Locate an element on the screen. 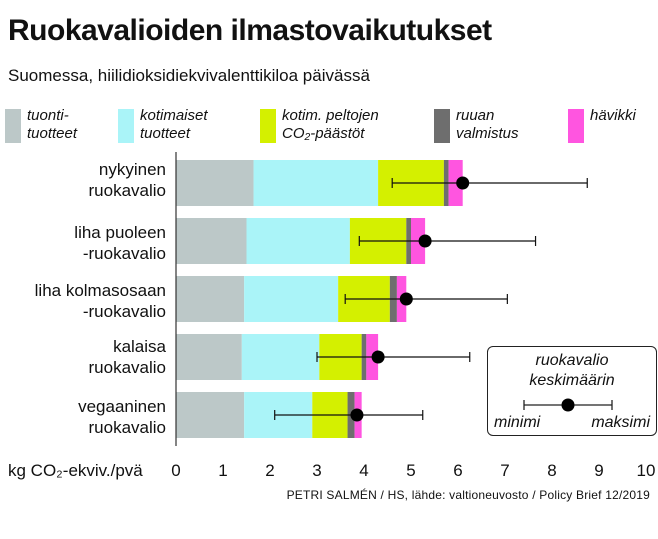  x-tick-label: 6 is located at coordinates (457, 470).